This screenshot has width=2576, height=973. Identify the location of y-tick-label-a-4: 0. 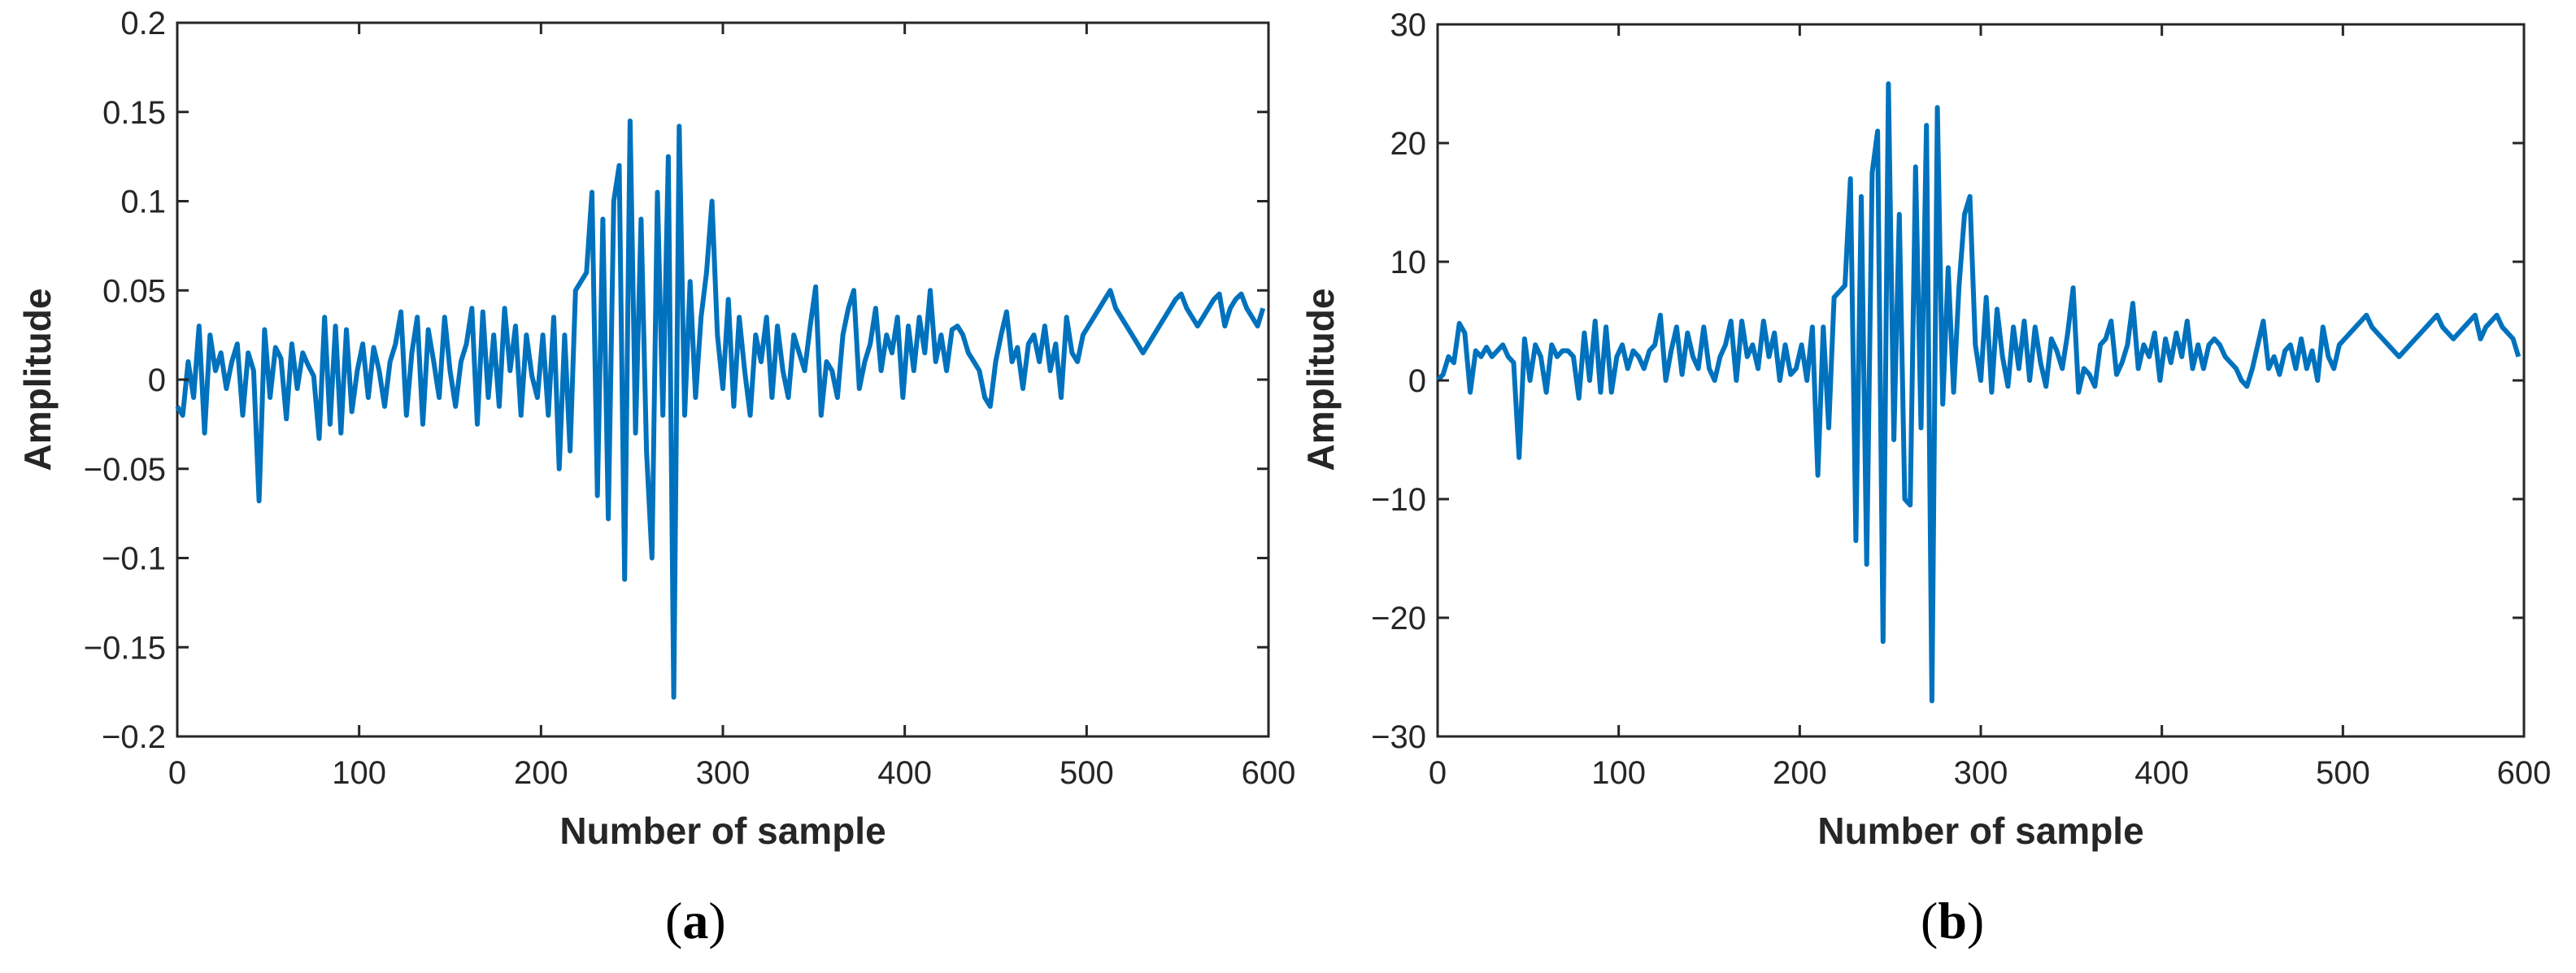
(157, 380).